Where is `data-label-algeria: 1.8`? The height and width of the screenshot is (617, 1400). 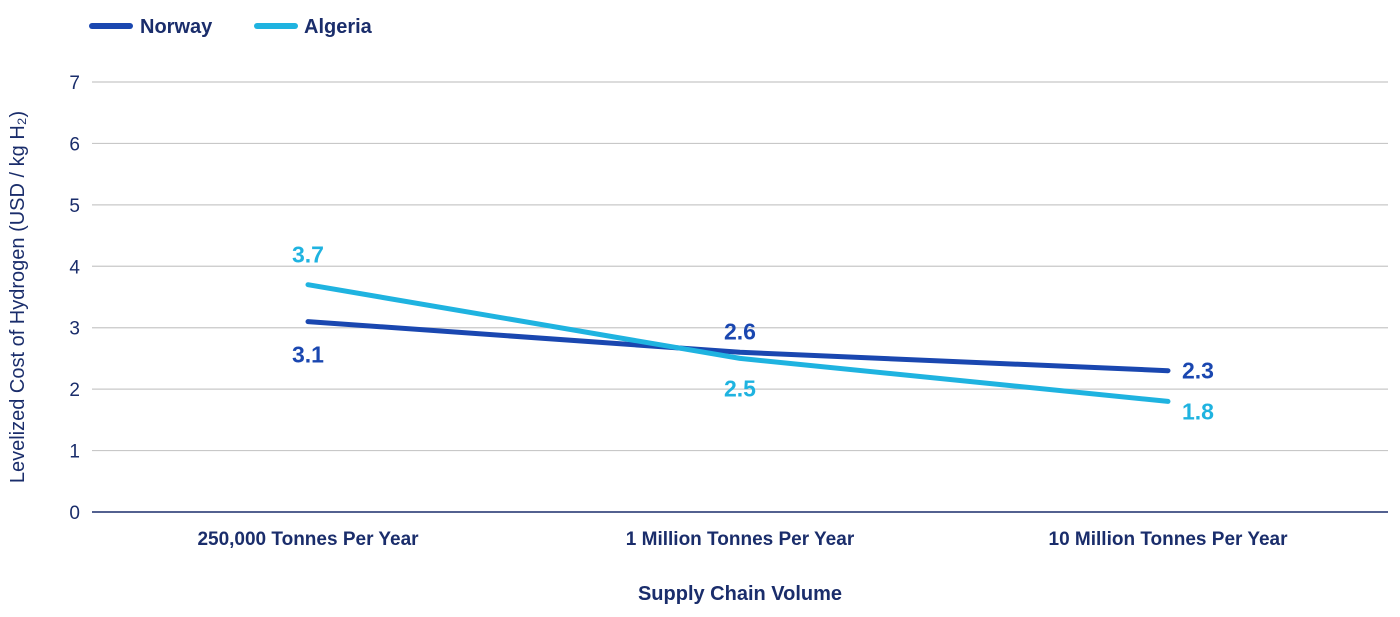
data-label-algeria: 1.8 is located at coordinates (1198, 411).